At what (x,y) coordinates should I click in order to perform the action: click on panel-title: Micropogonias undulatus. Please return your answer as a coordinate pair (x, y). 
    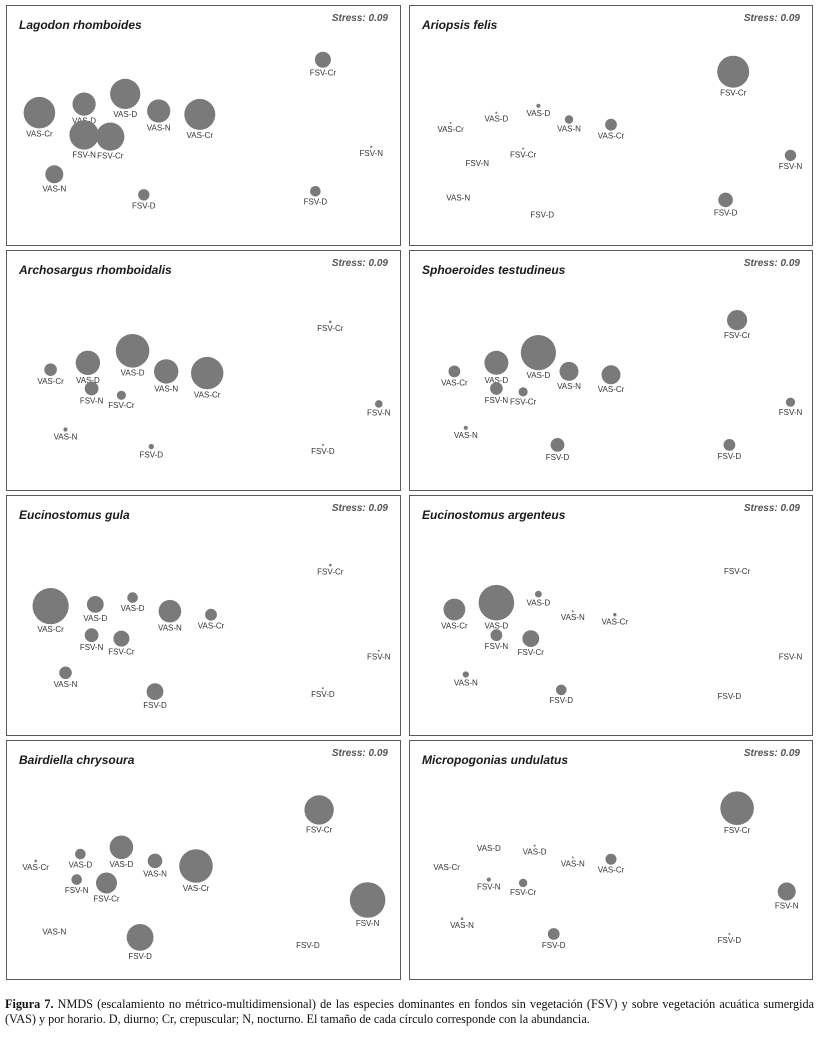
    Looking at the image, I should click on (495, 760).